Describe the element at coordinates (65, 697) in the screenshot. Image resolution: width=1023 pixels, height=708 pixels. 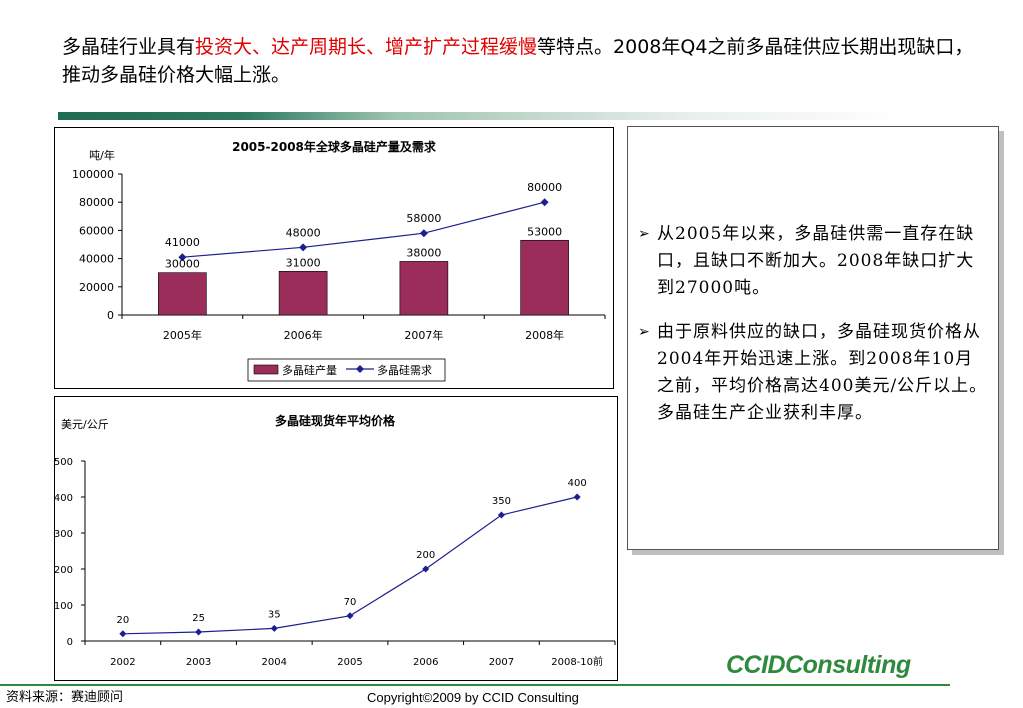
I see `source-note: 资料来源：赛迪顾问` at that location.